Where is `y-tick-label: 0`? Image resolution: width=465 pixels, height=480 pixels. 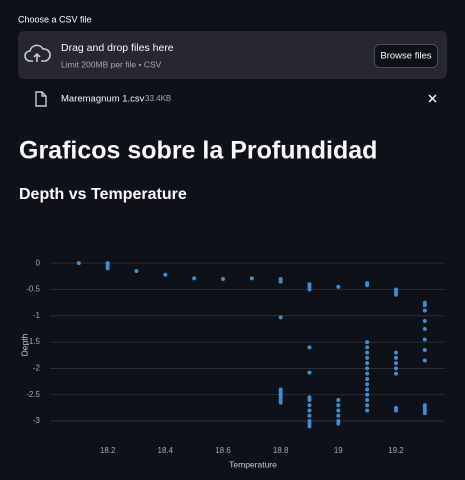 y-tick-label: 0 is located at coordinates (38, 262).